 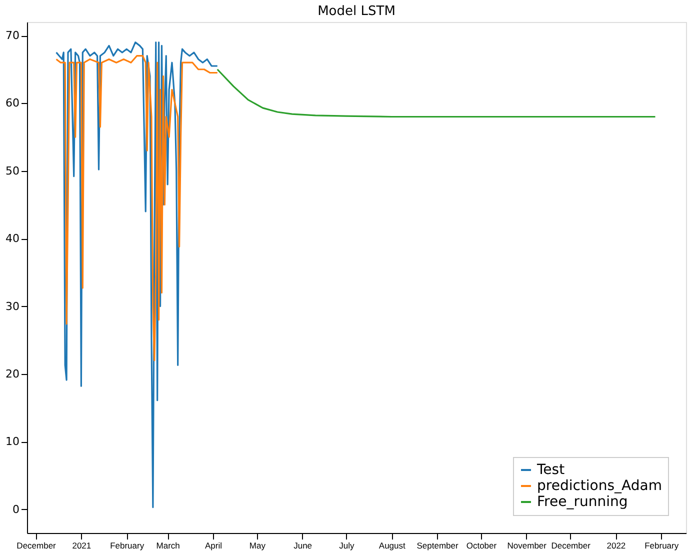 What do you see at coordinates (481, 545) in the screenshot?
I see `x-tick-label: October` at bounding box center [481, 545].